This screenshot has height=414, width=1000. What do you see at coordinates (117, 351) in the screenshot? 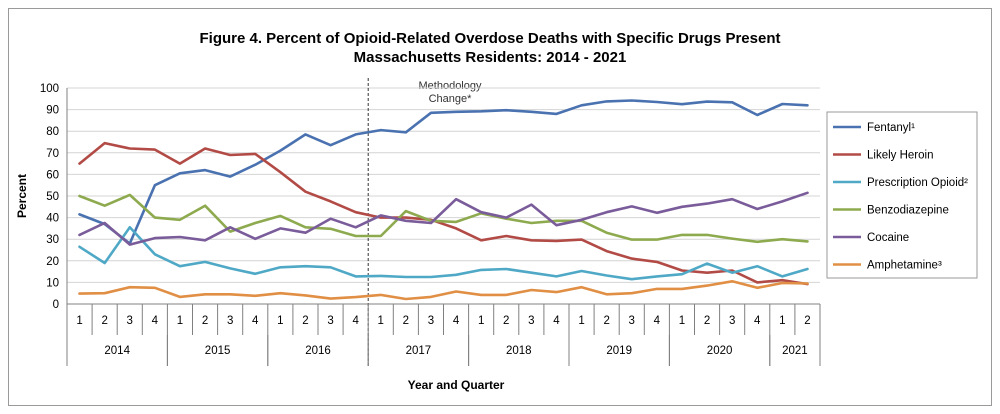
I see `x-tick-label-year-2014: 2014` at bounding box center [117, 351].